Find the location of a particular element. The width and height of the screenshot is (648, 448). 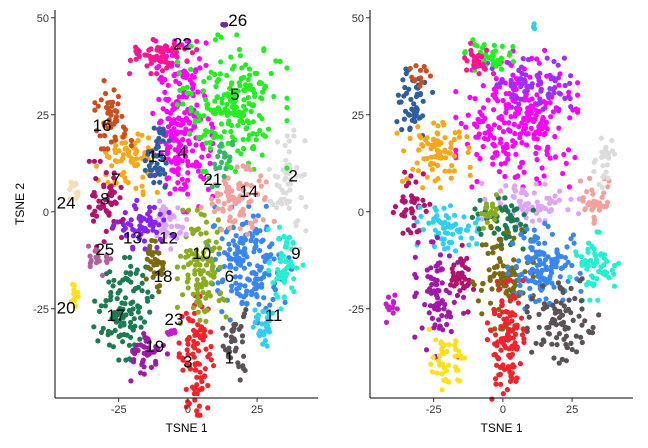

cluster-label-11: 11 is located at coordinates (274, 315).